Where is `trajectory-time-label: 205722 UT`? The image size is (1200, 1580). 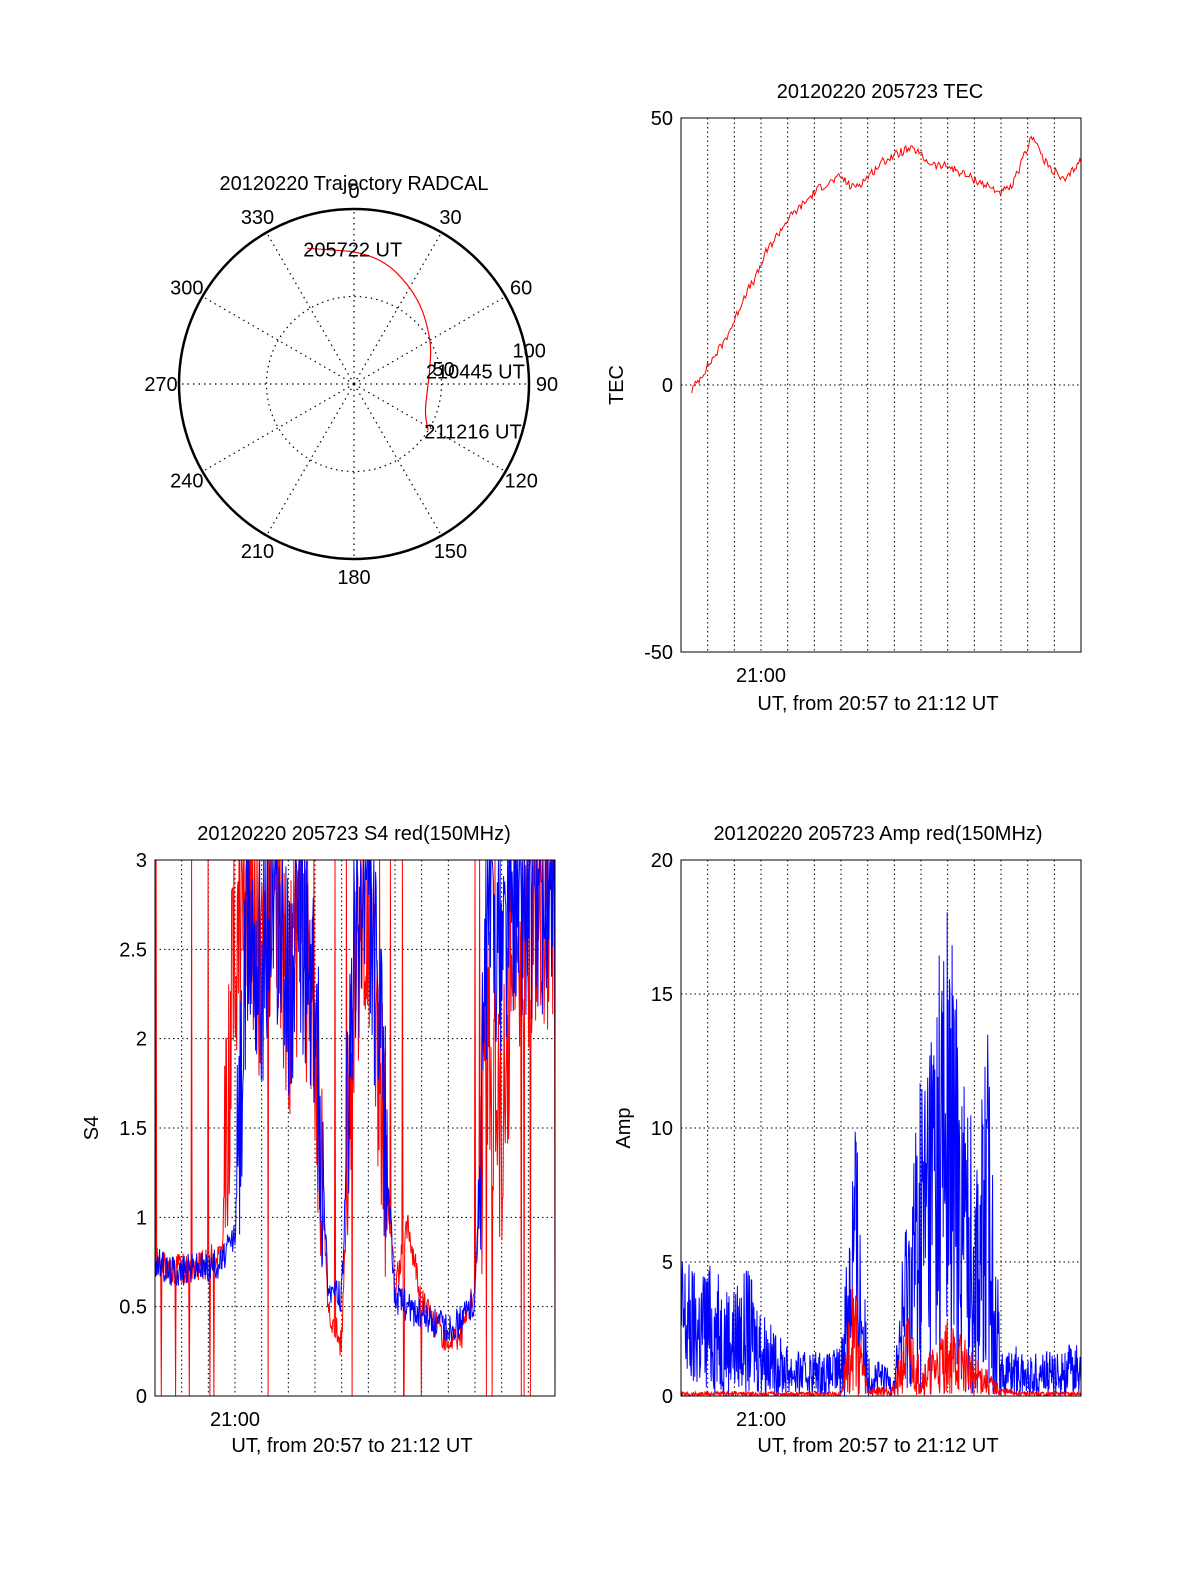
trajectory-time-label: 205722 UT is located at coordinates (352, 250).